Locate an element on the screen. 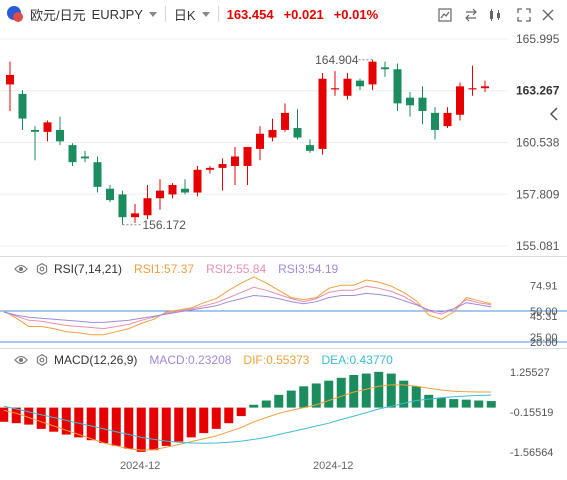  dropdown-icon is located at coordinates (152, 14).